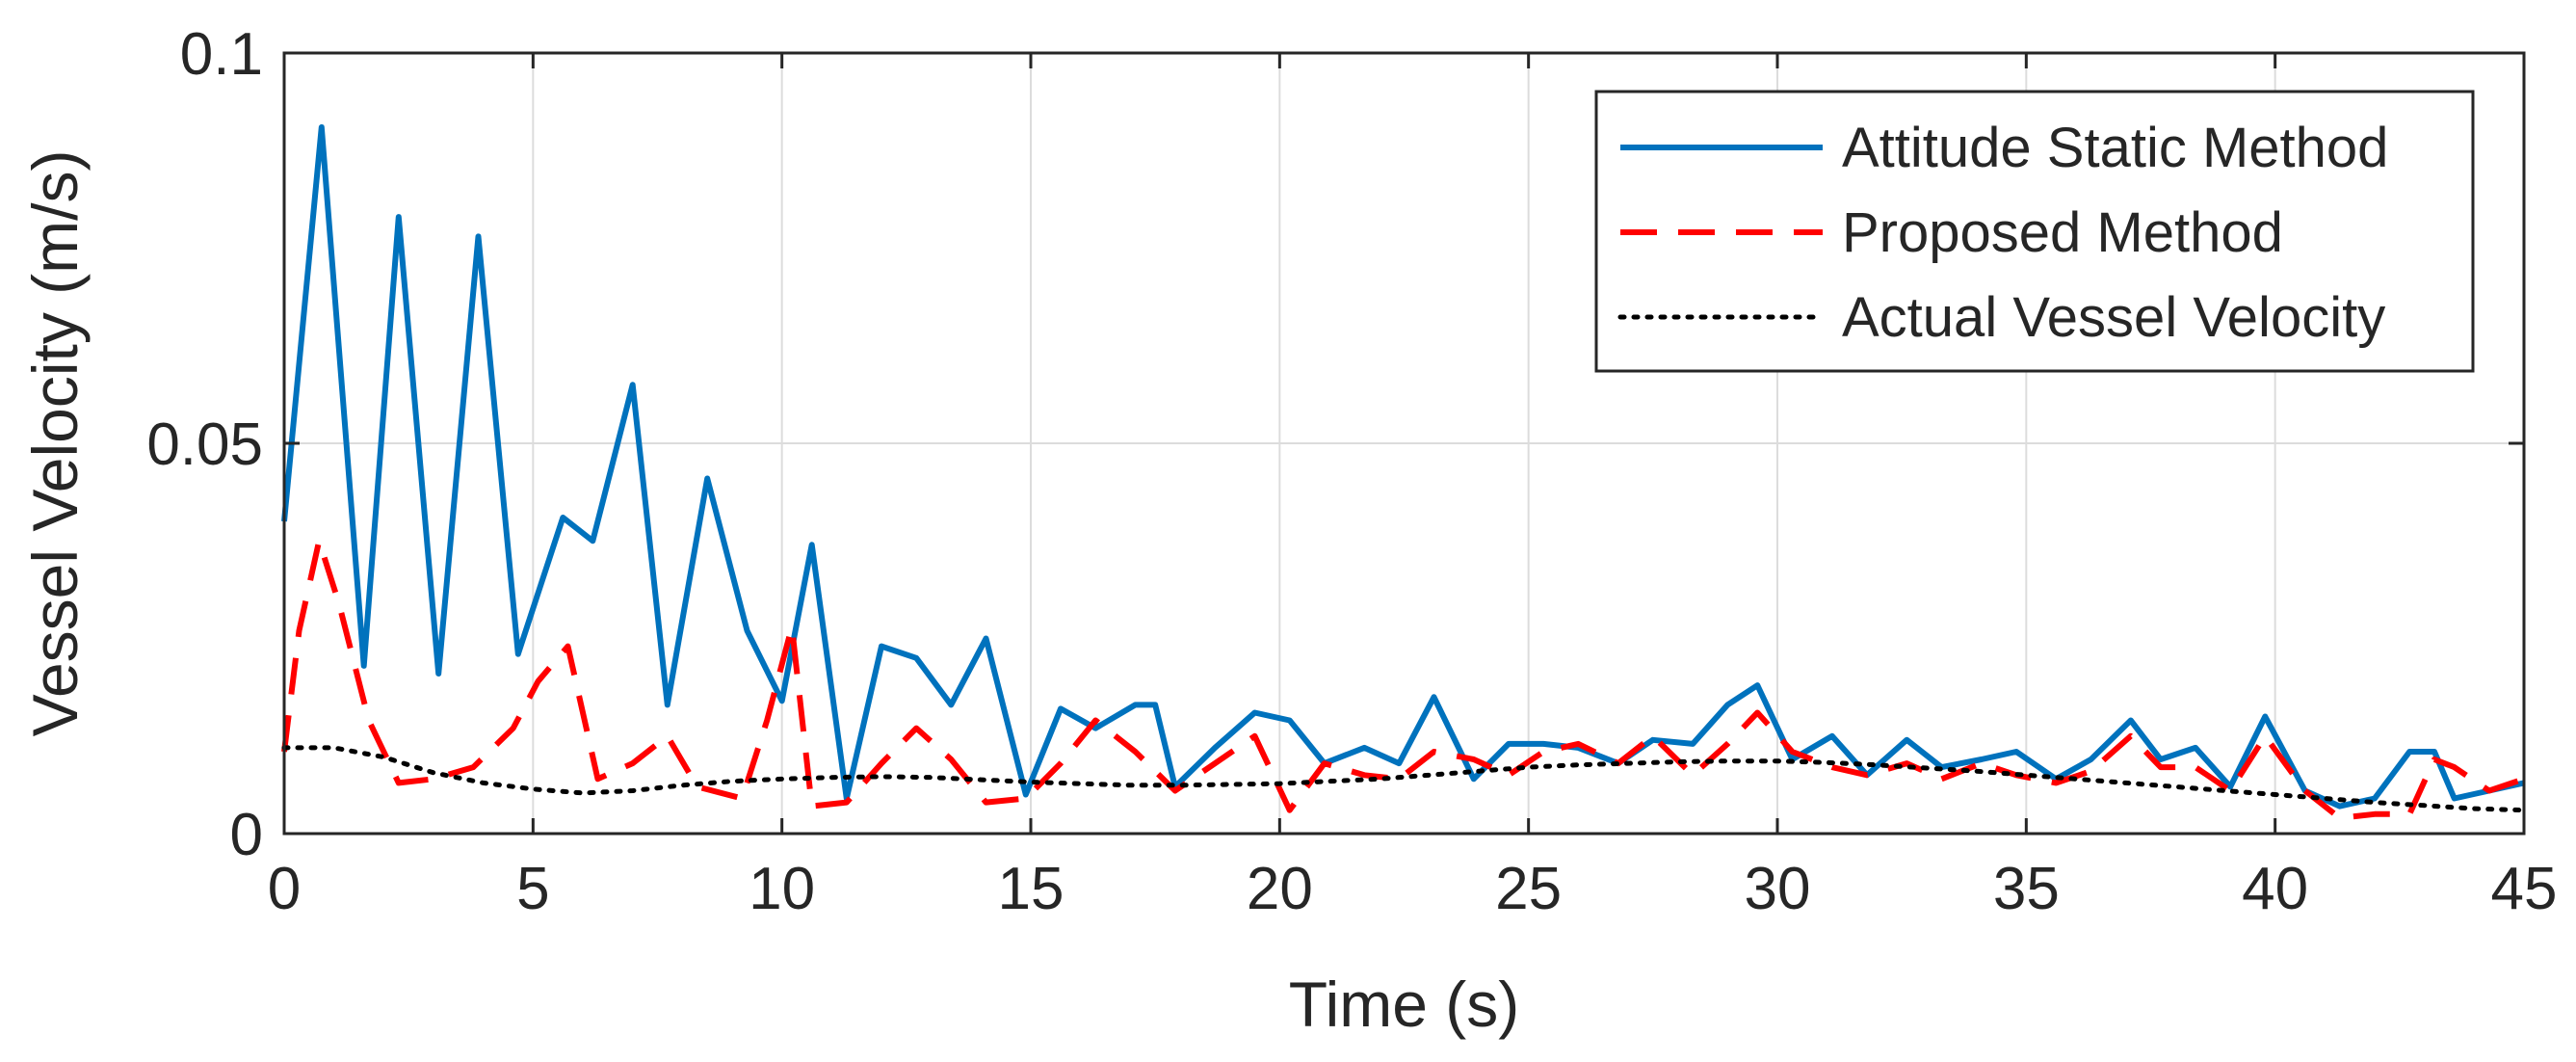  Describe the element at coordinates (222, 54) in the screenshot. I see `y-tick-label: 0.1` at that location.